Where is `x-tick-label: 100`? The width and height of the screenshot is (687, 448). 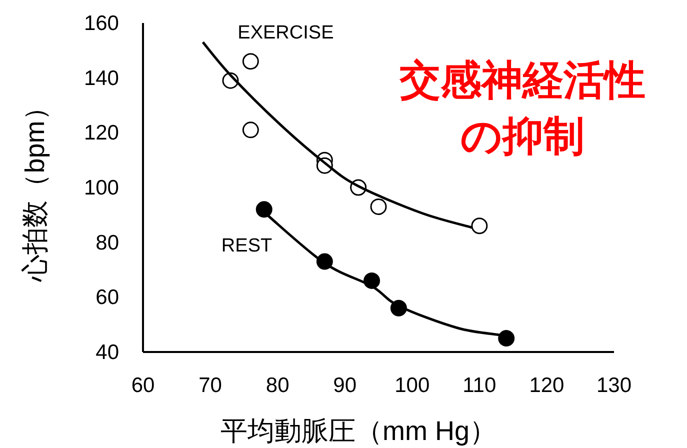 x-tick-label: 100 is located at coordinates (412, 385).